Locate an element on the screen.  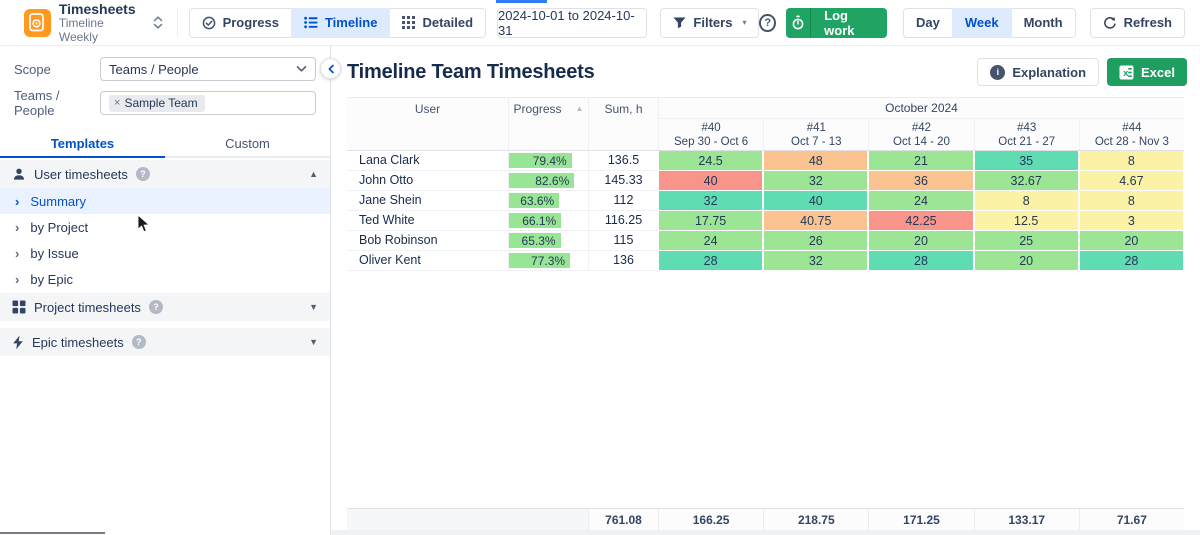
explanation-button: i Explanation is located at coordinates (1038, 72).